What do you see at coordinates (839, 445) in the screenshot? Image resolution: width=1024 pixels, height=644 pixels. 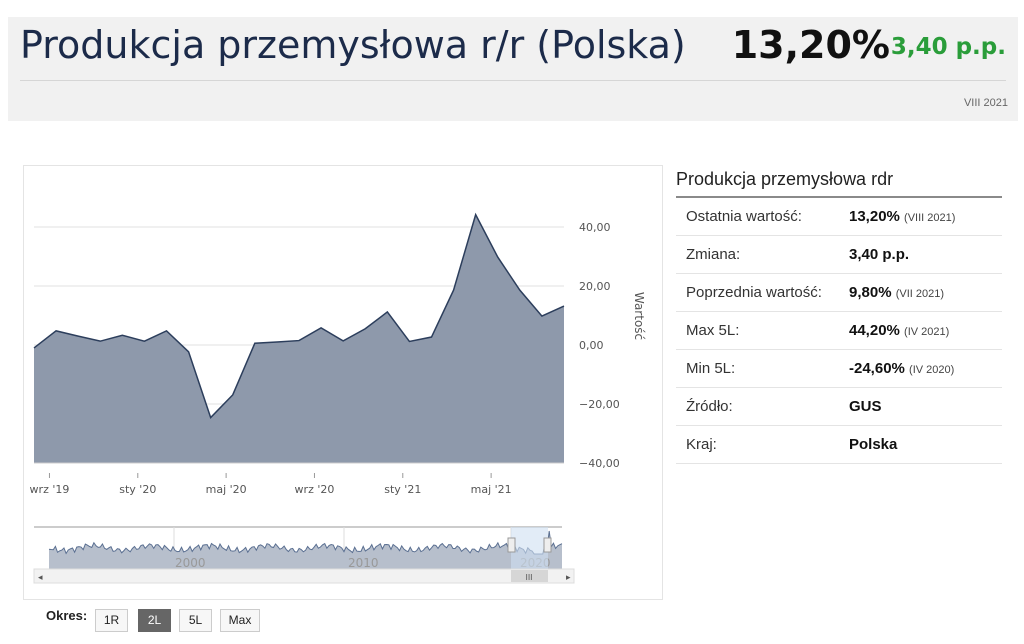 I see `summary-row-country: Kraj: Polska` at bounding box center [839, 445].